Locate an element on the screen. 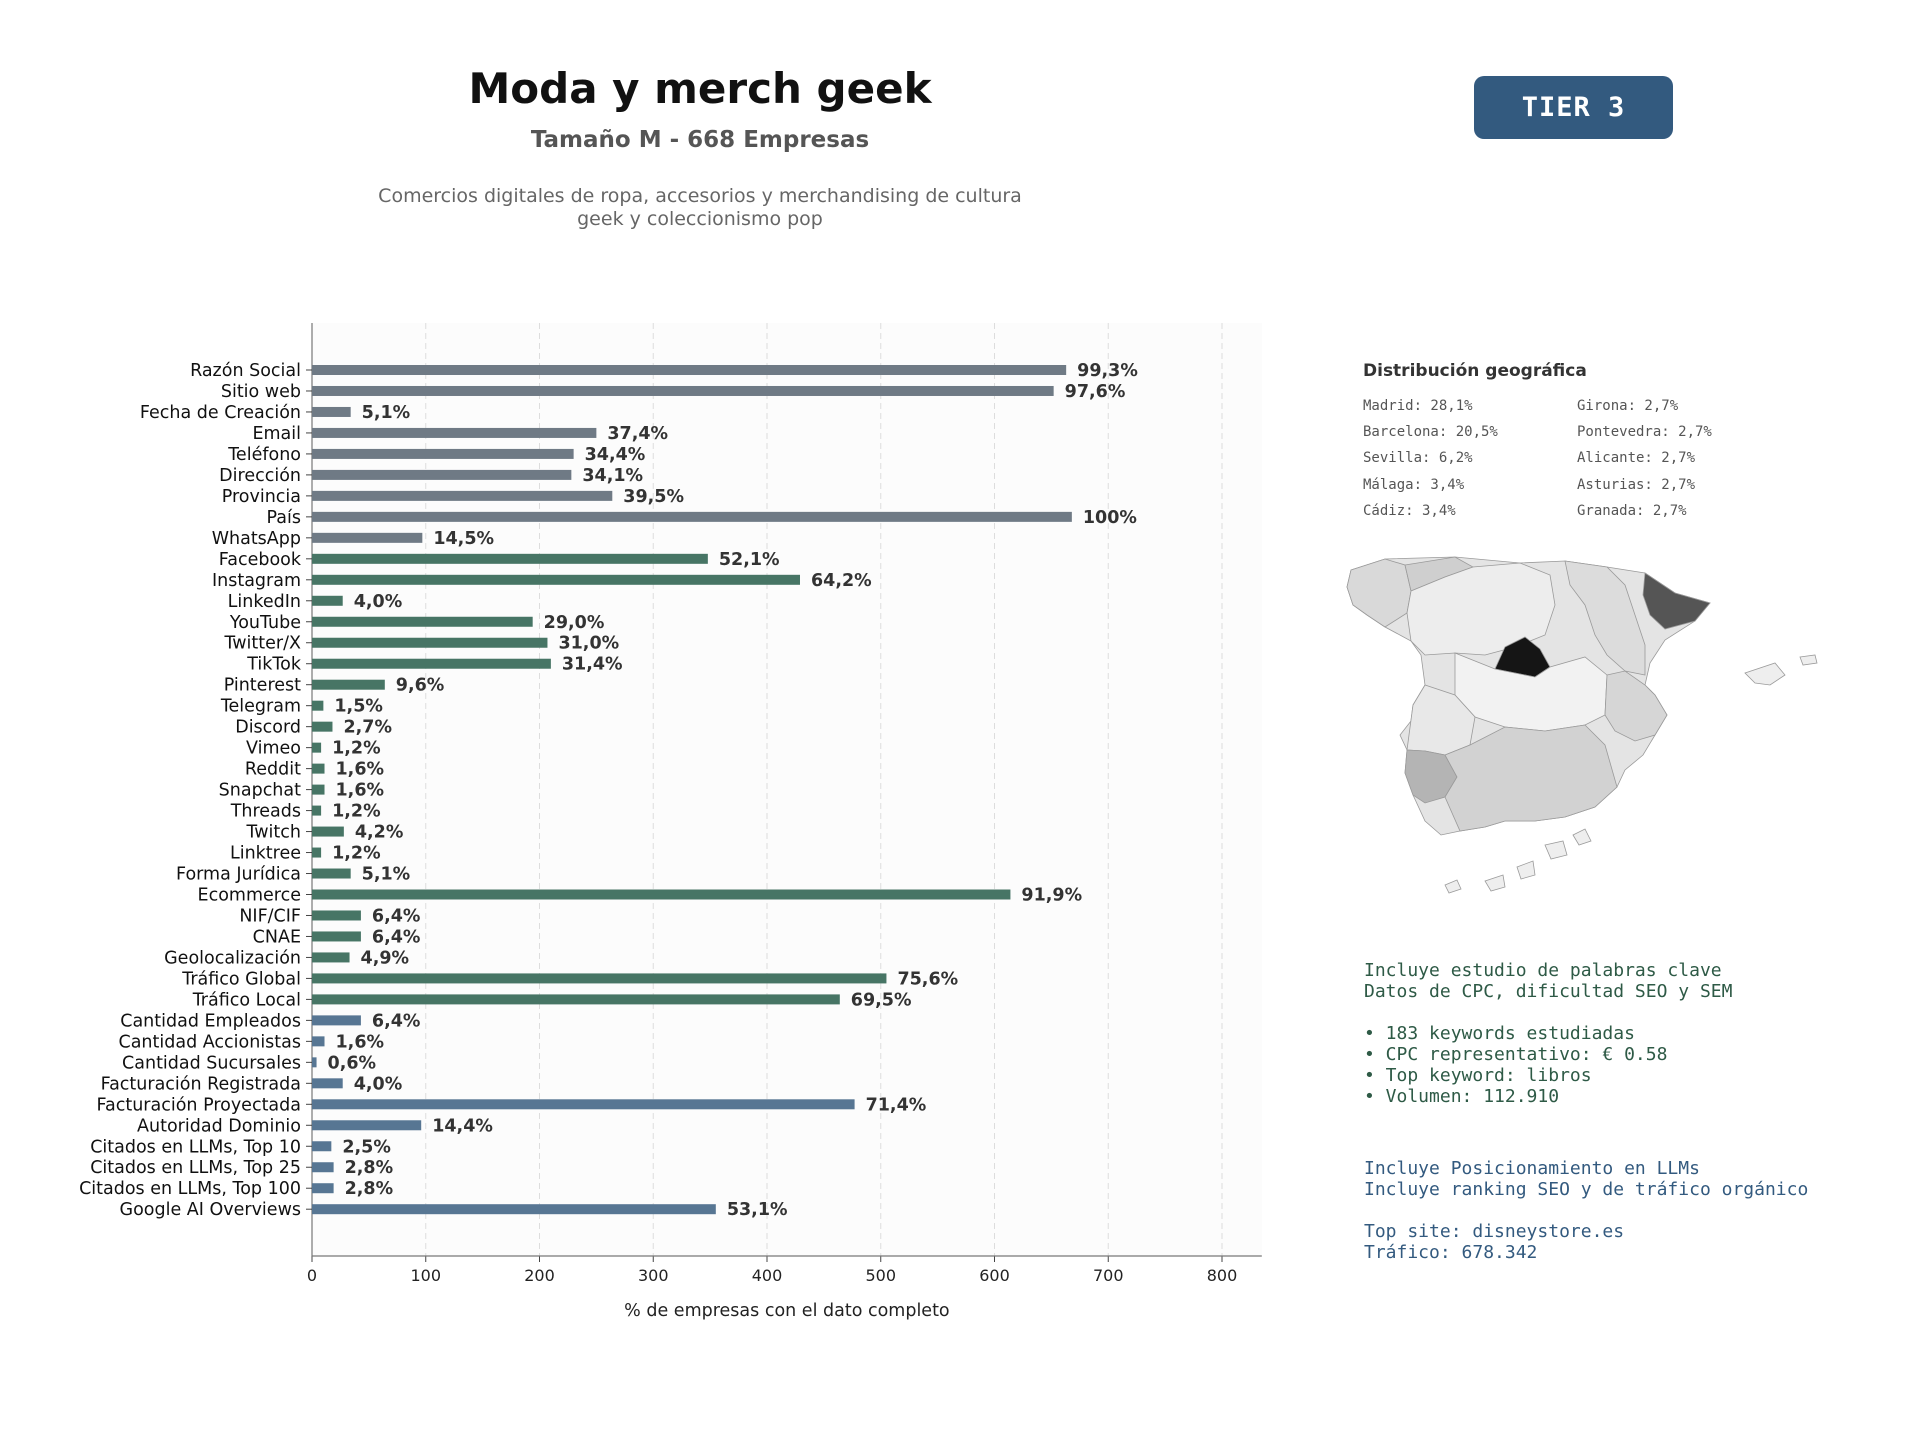 The height and width of the screenshot is (1440, 1920). x-tick-label: 300 is located at coordinates (653, 1275).